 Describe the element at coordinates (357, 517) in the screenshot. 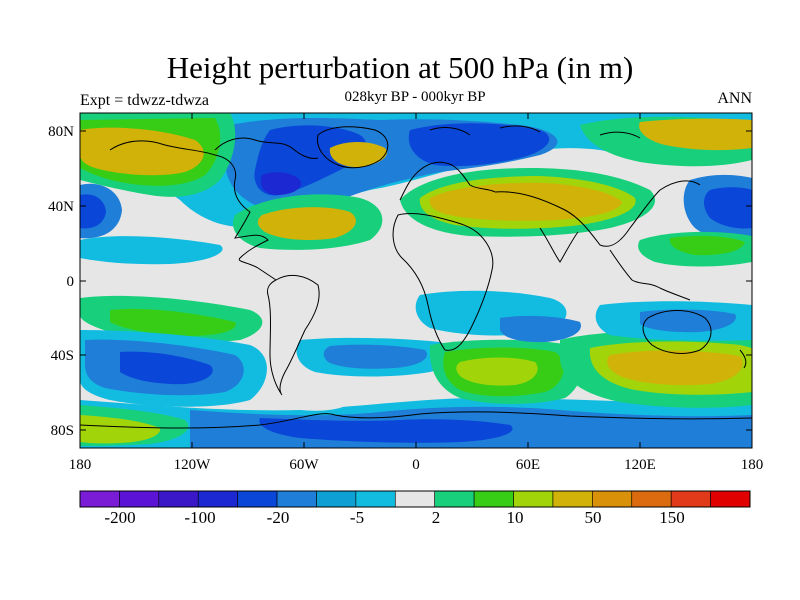

I see `colorbar-label: -5` at that location.